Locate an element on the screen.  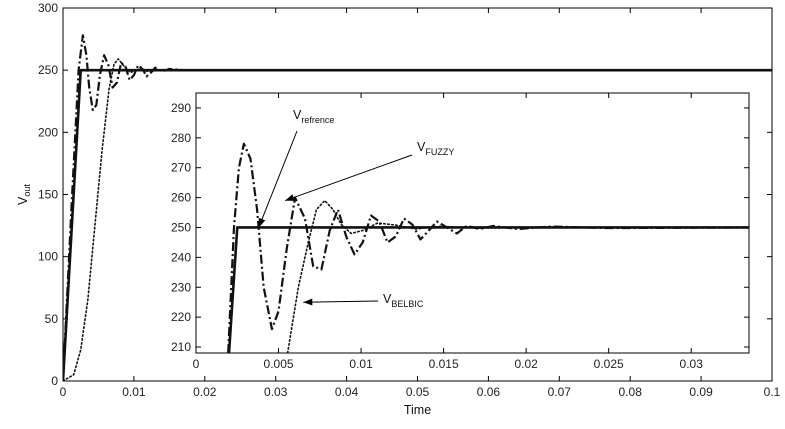
y-tick-label: 260 is located at coordinates (181, 198).